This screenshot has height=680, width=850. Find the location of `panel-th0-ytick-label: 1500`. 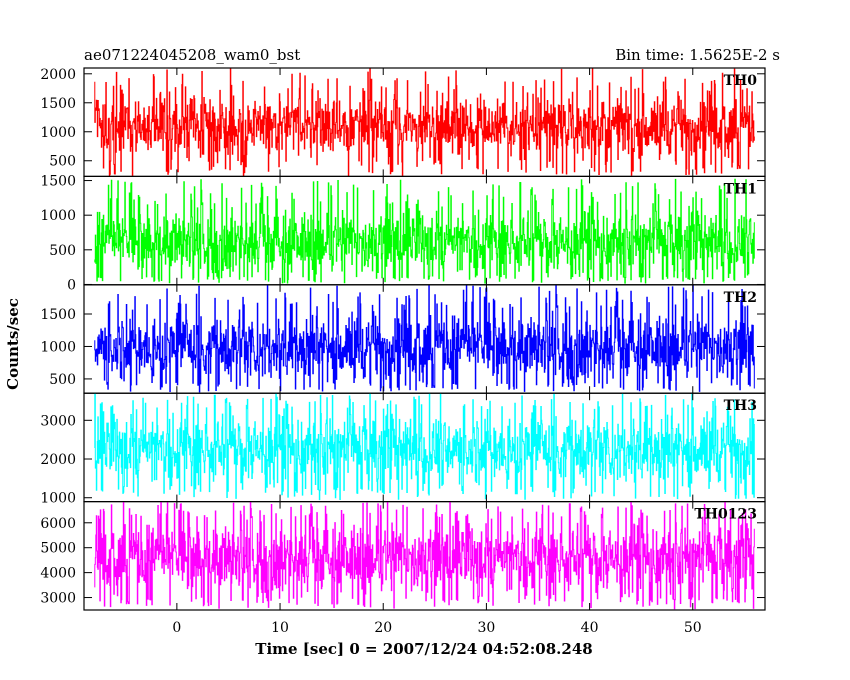

panel-th0-ytick-label: 1500 is located at coordinates (58, 104).